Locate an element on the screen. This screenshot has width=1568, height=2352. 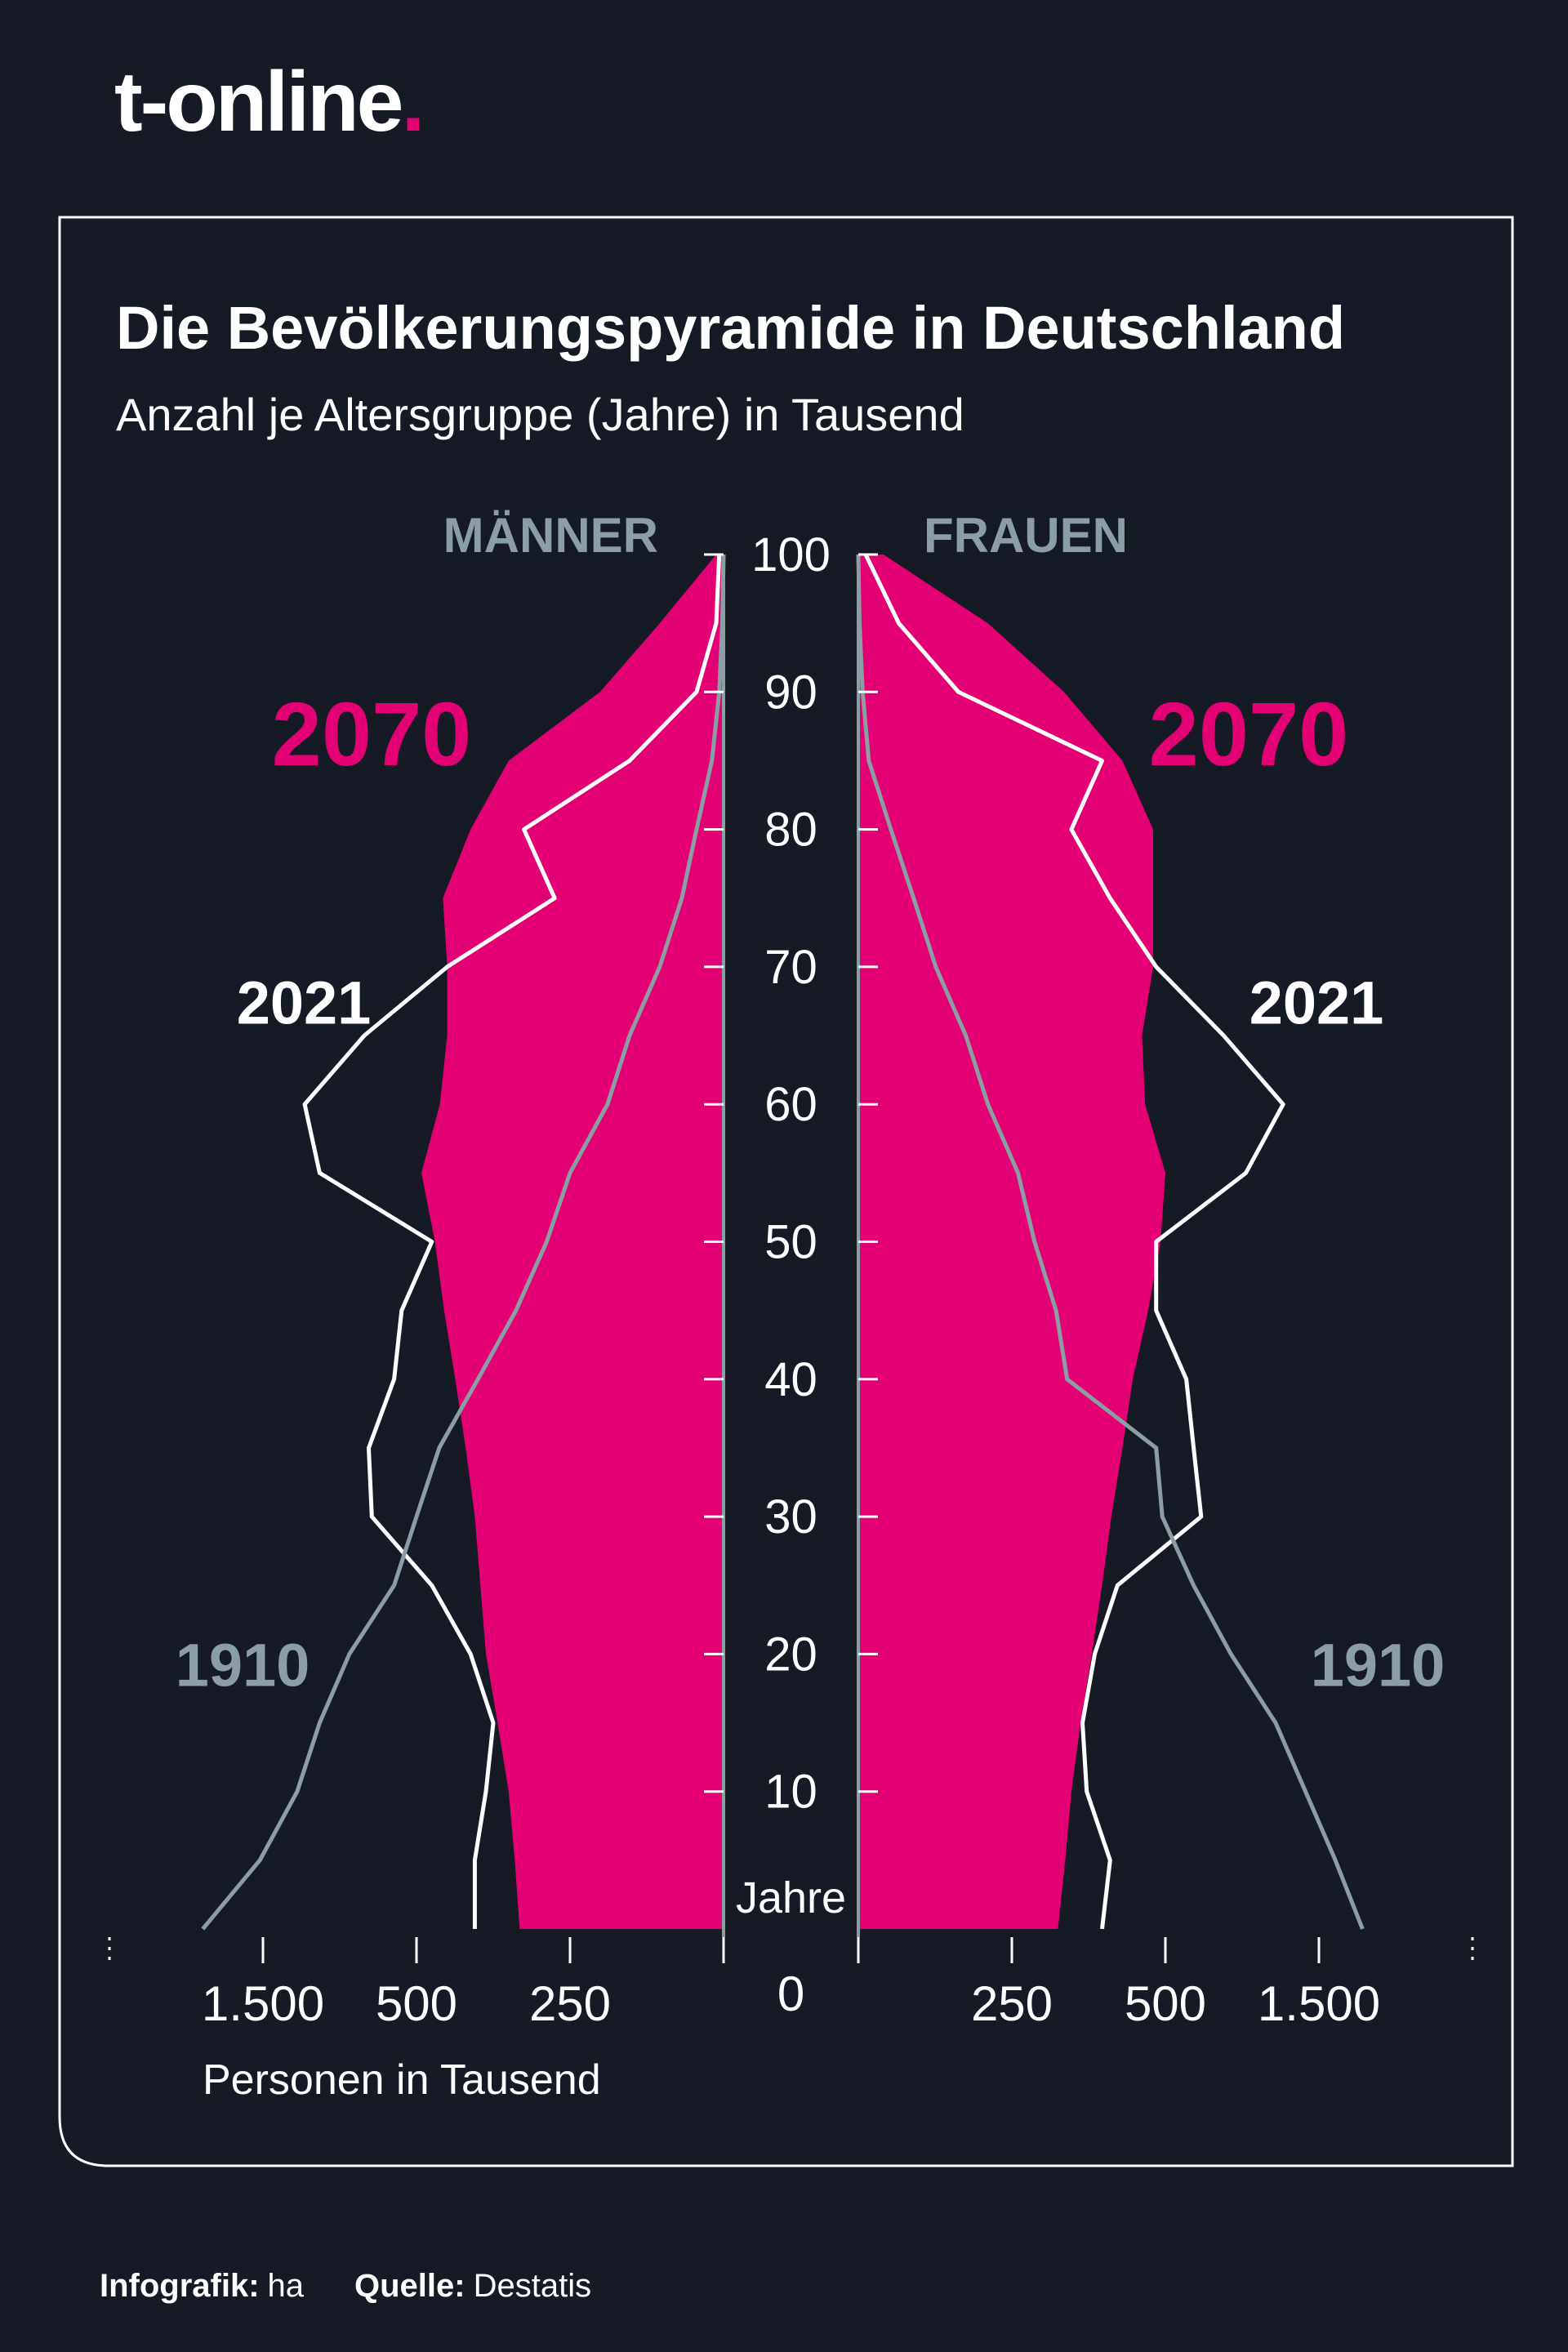
side-label: MÄNNER is located at coordinates (550, 535).